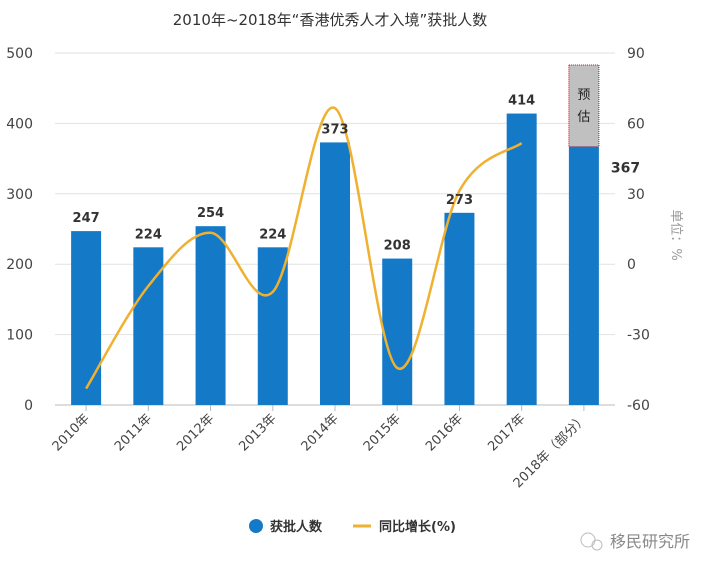 The image size is (717, 575). What do you see at coordinates (636, 195) in the screenshot?
I see `right-tick-label: 30` at bounding box center [636, 195].